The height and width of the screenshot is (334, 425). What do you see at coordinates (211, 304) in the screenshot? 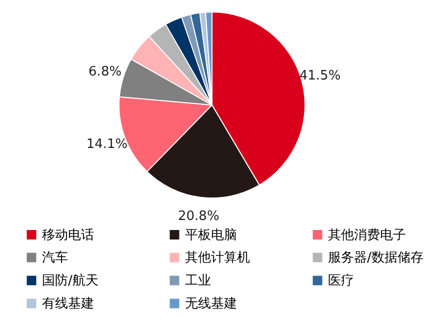
I see `legend-label: 无线基建` at bounding box center [211, 304].